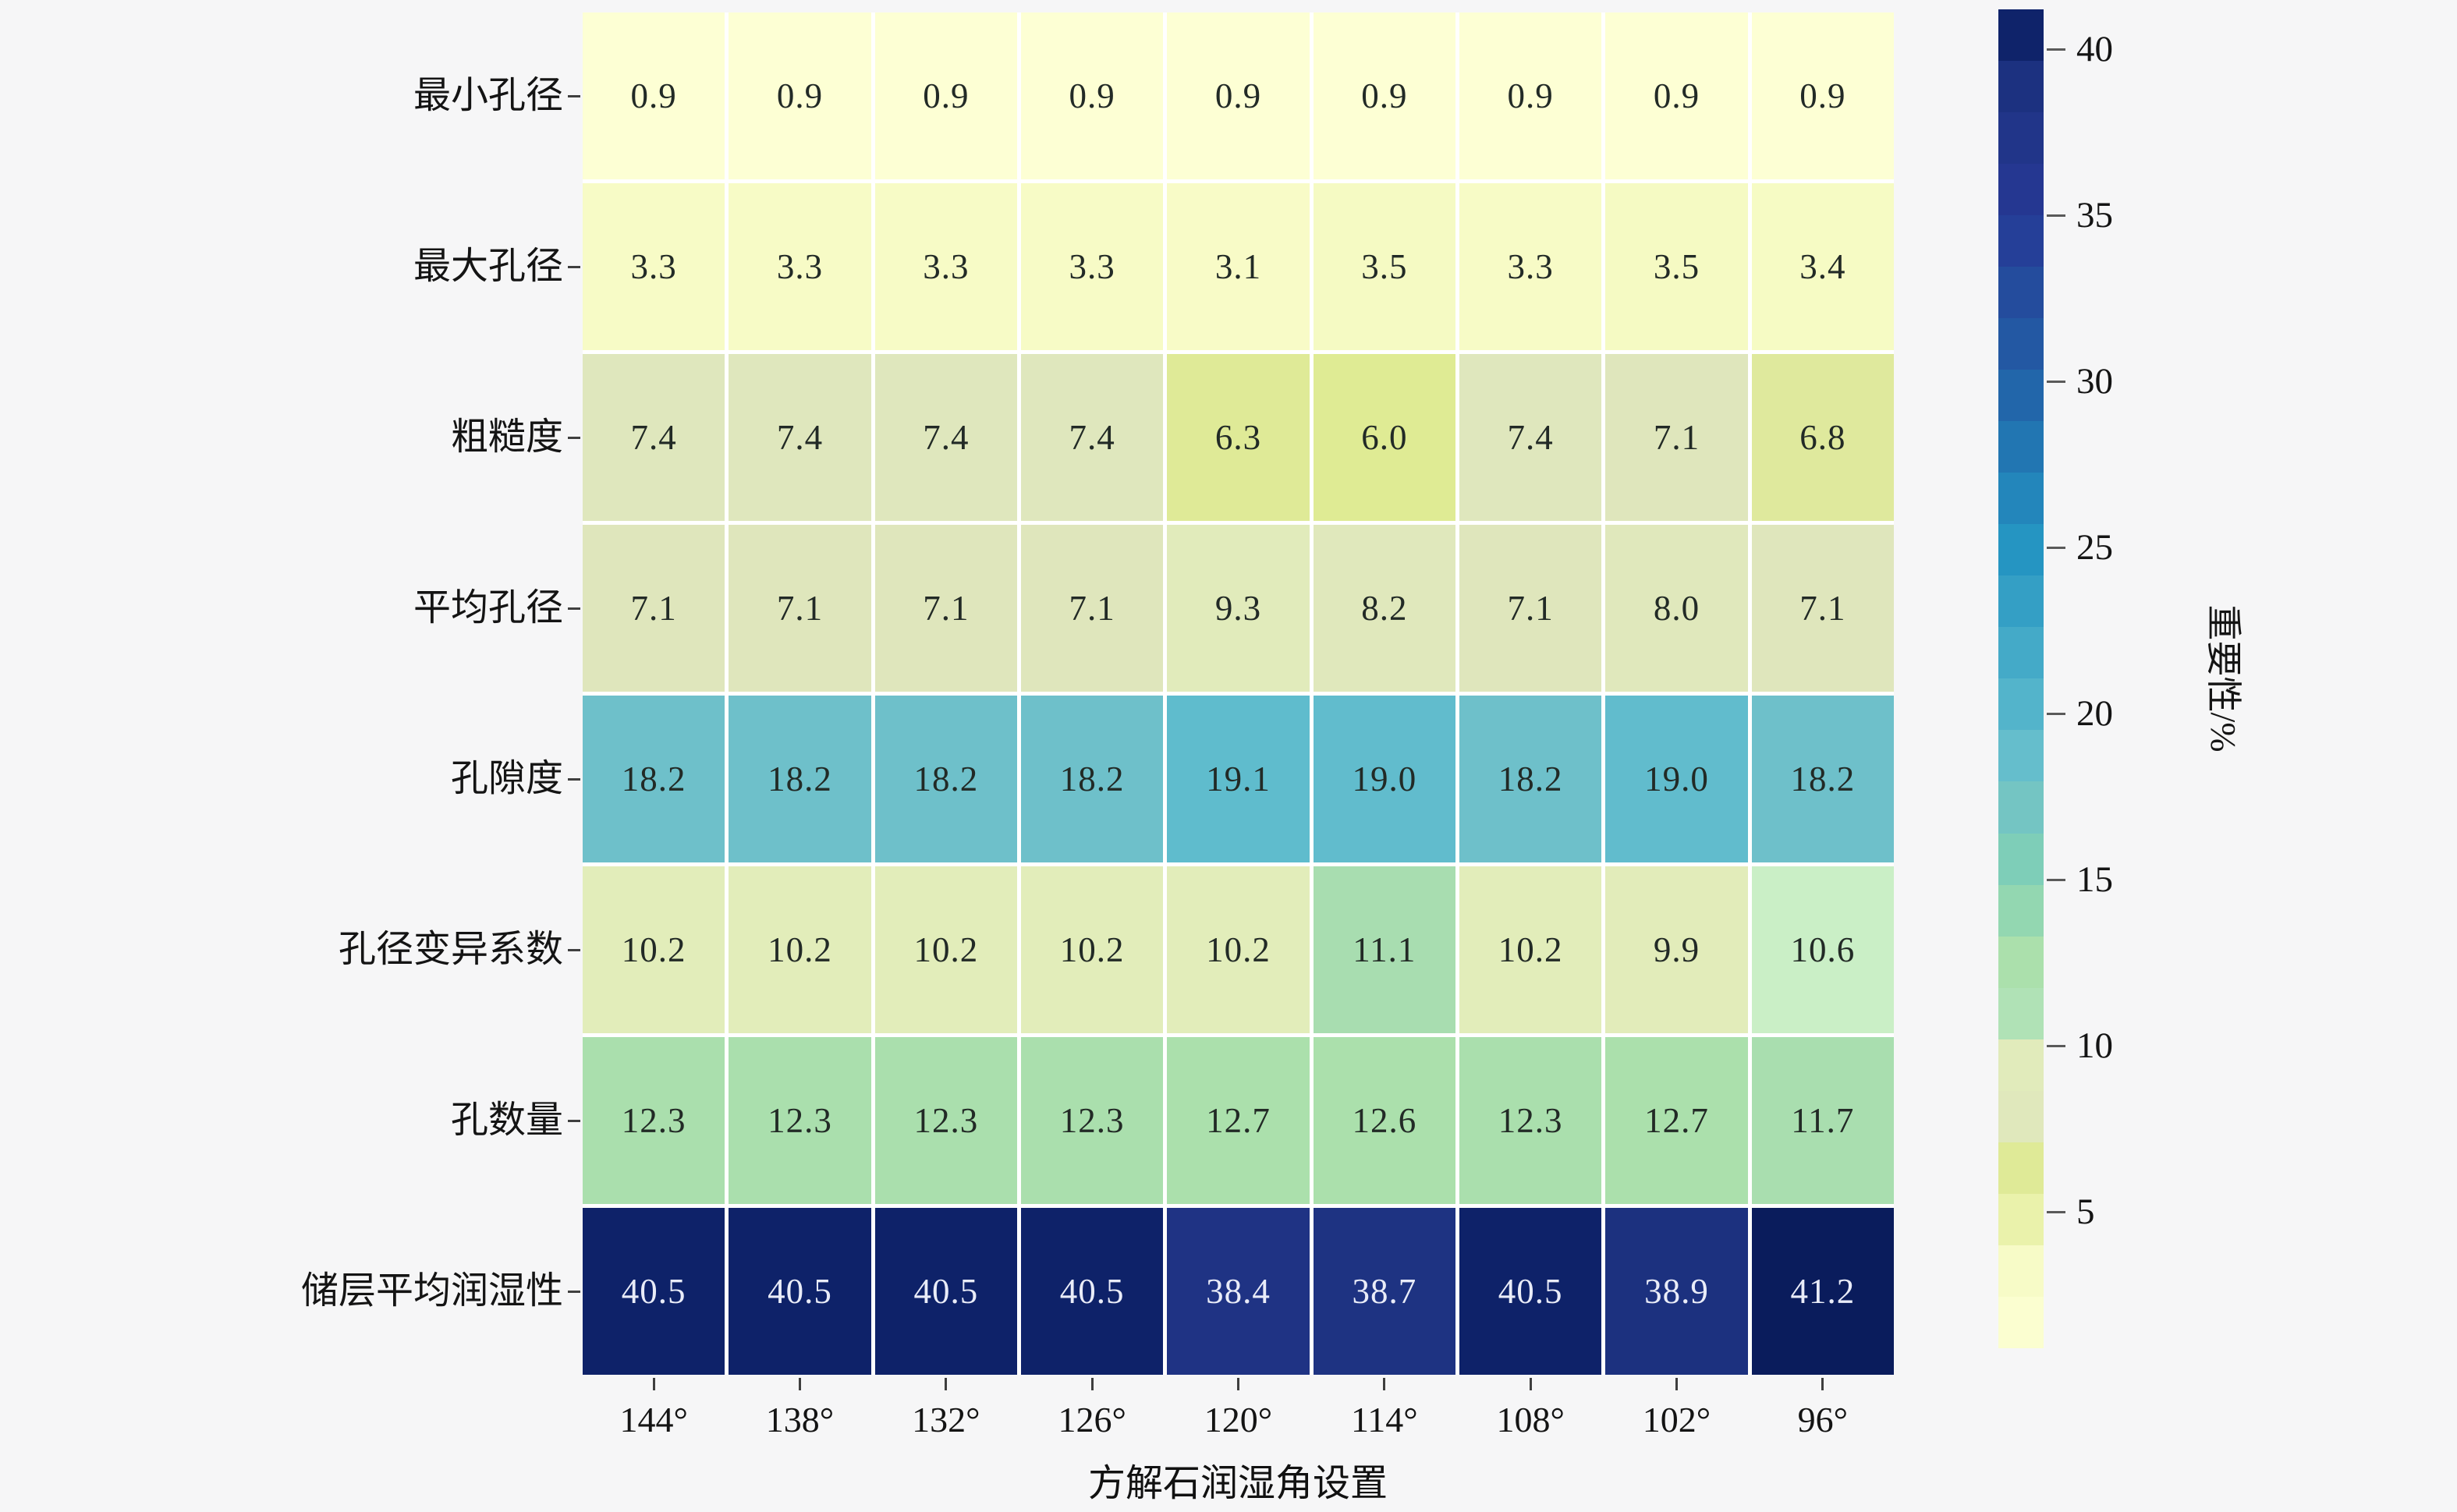  What do you see at coordinates (1384, 1419) in the screenshot?
I see `column-label: 114°` at bounding box center [1384, 1419].